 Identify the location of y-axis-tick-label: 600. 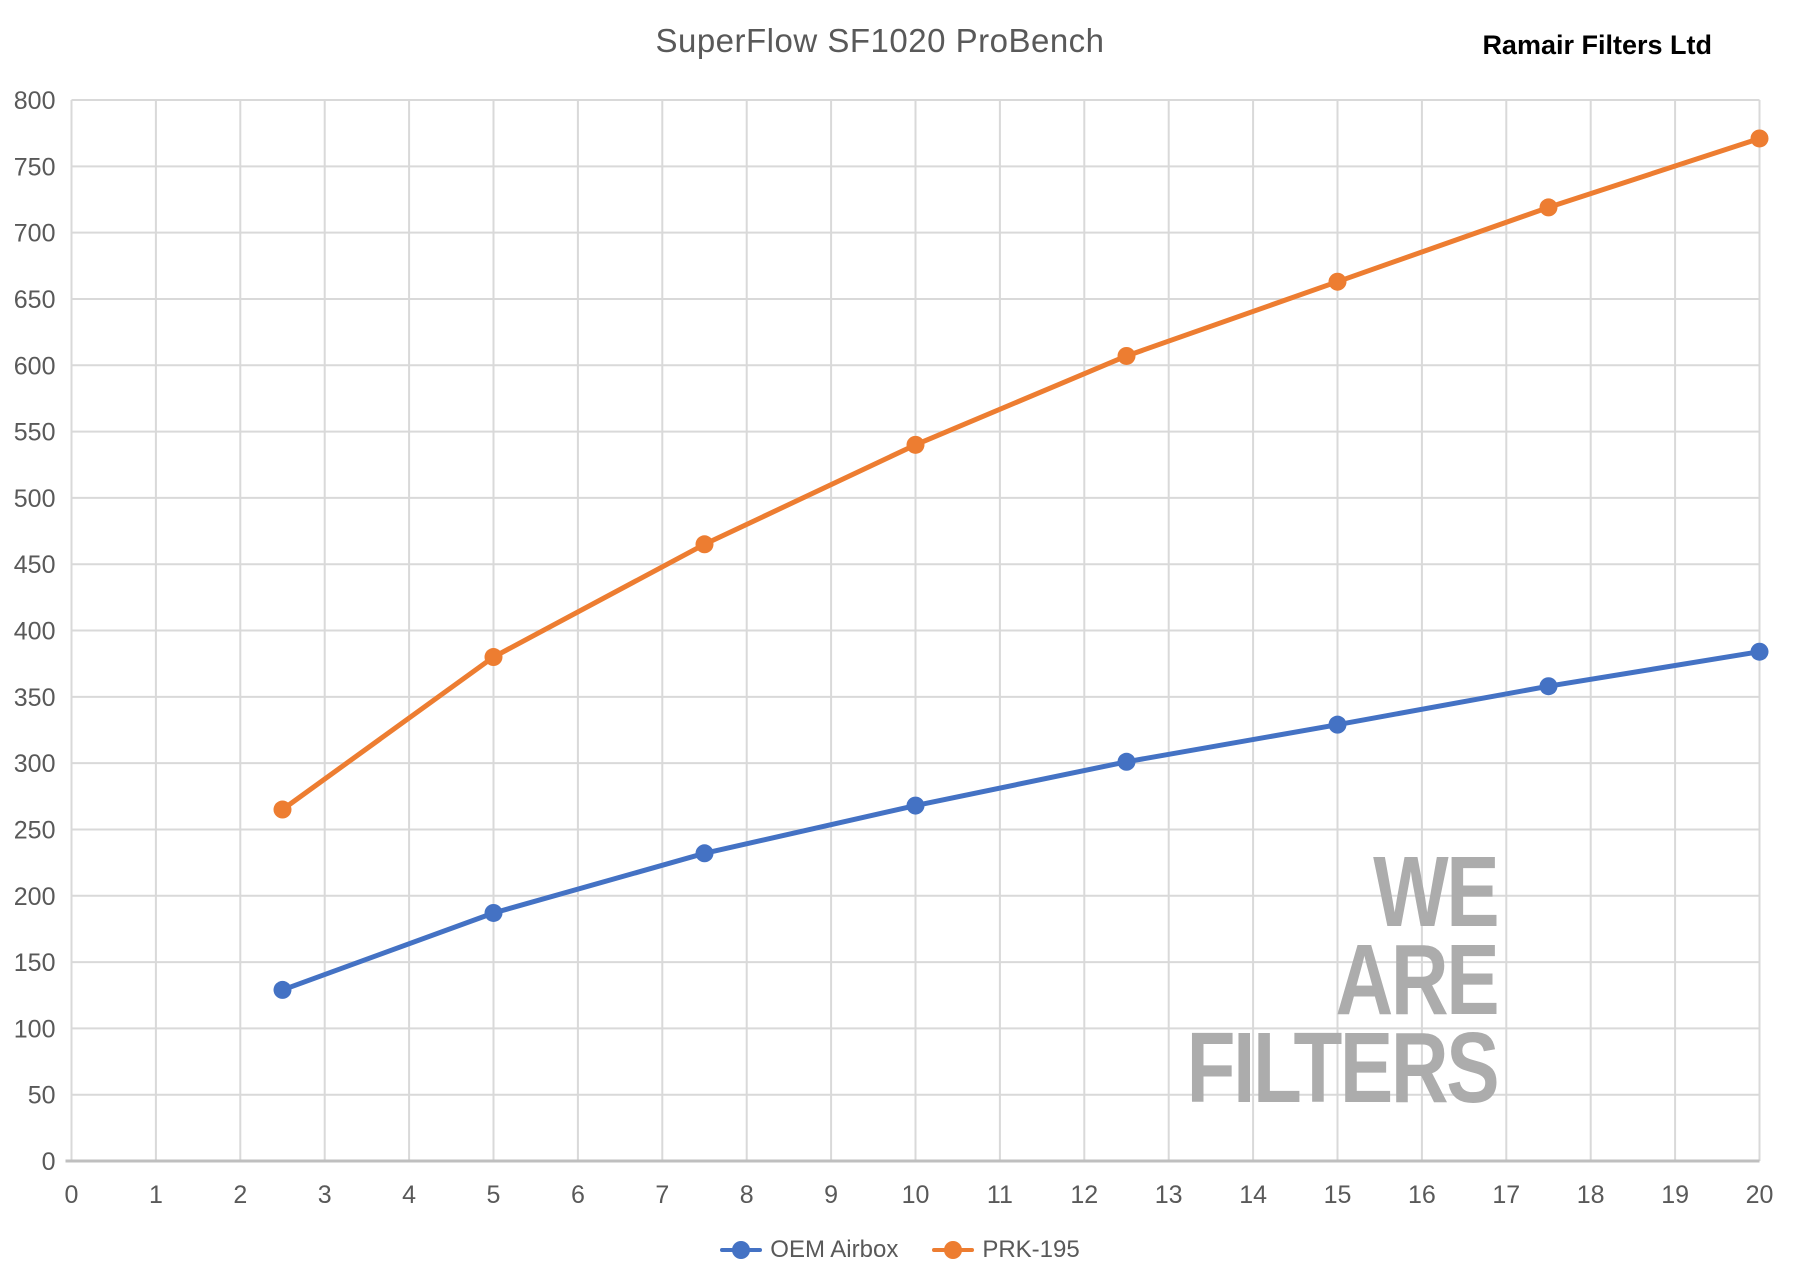
(35, 366).